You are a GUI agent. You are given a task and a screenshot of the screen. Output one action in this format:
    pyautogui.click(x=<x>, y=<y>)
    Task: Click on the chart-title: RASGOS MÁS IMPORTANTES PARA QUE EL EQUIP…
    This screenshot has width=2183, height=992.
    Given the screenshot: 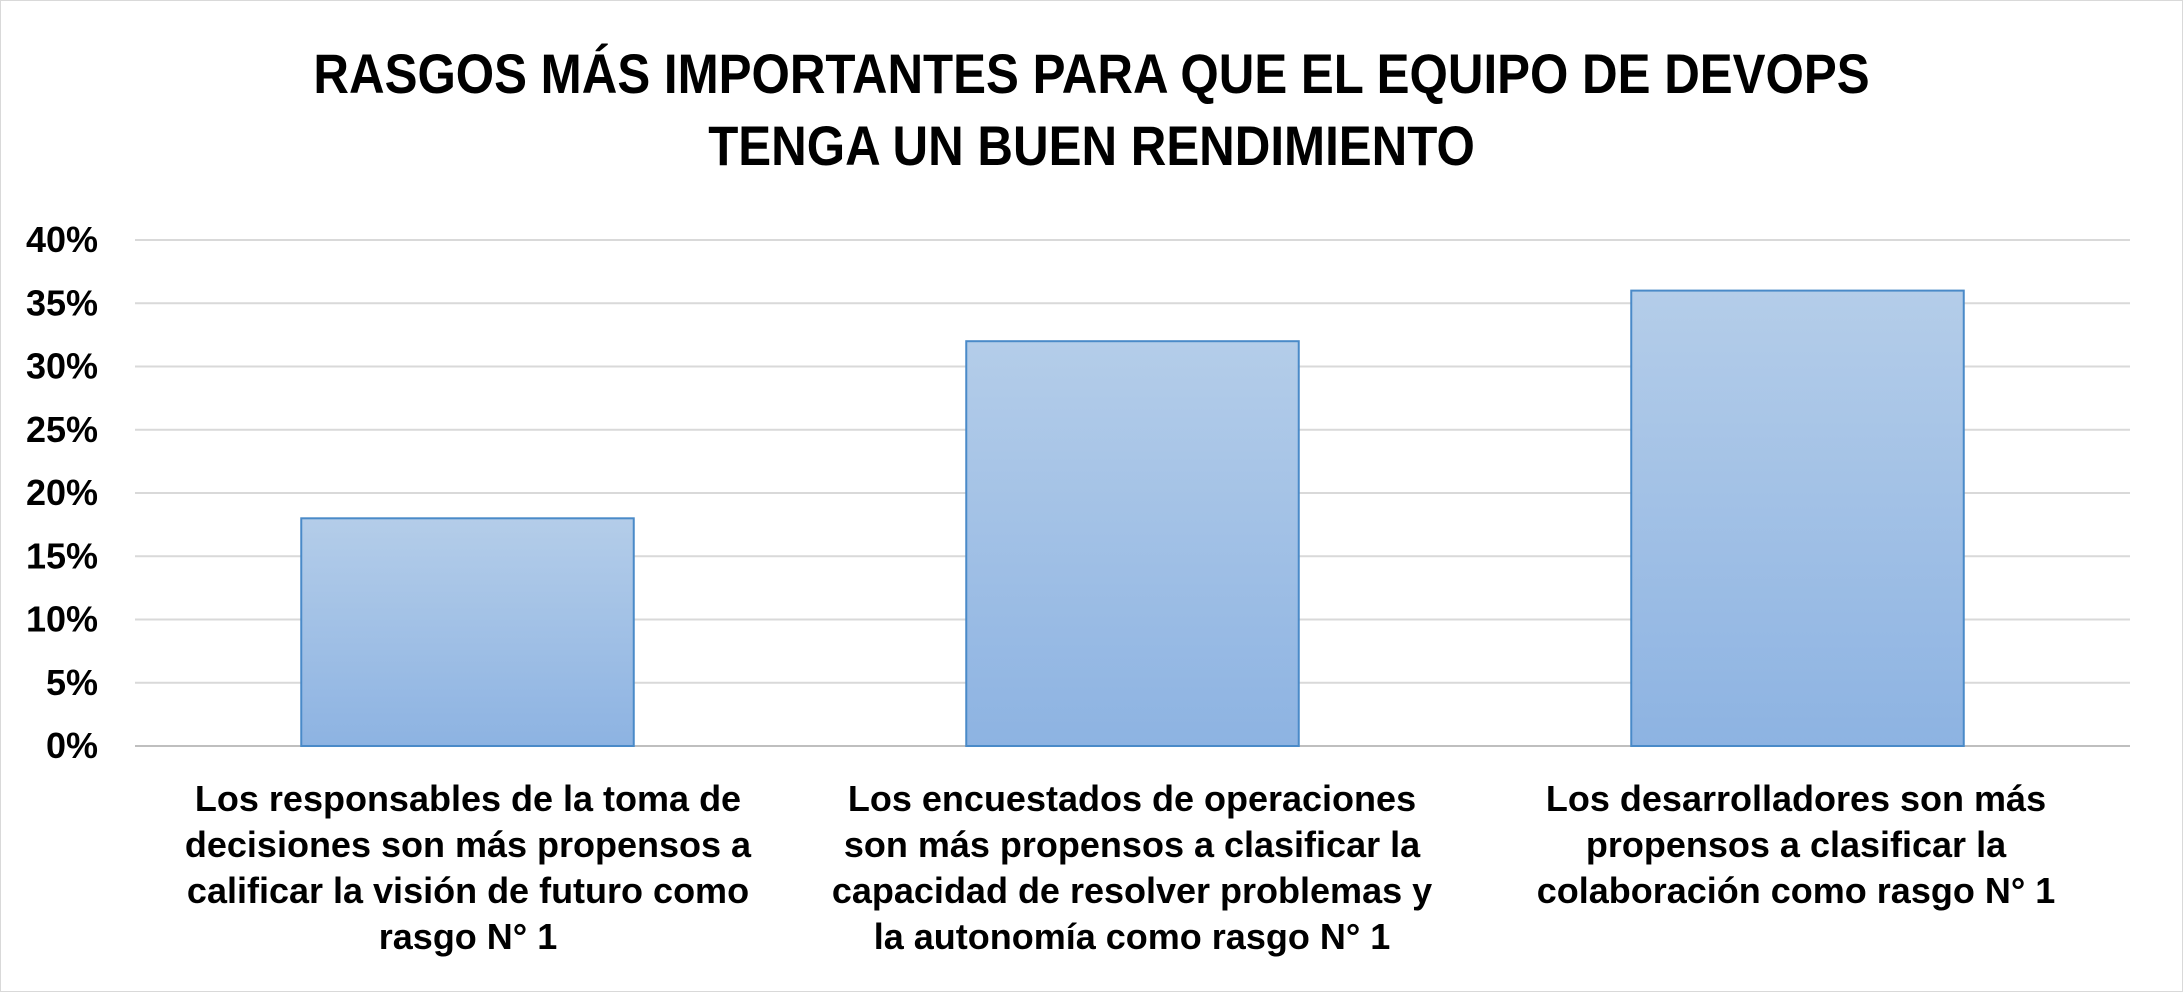 What is the action you would take?
    pyautogui.click(x=1091, y=110)
    